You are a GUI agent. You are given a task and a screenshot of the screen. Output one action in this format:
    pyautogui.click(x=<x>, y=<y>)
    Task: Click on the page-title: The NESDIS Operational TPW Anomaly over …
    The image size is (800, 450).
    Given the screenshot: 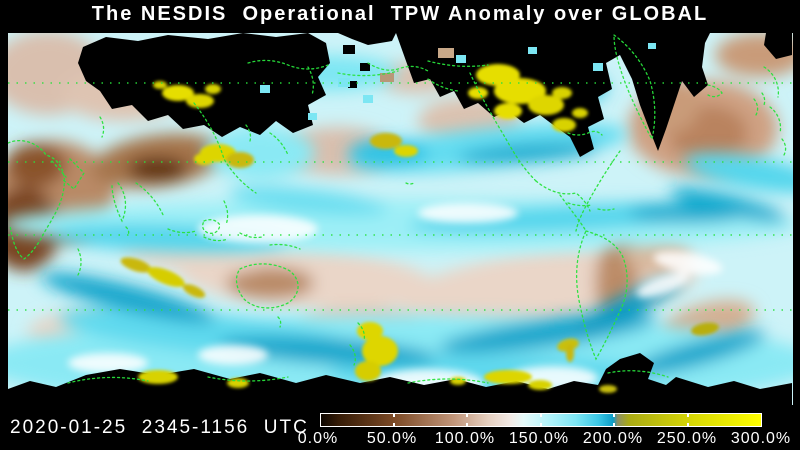 What is the action you would take?
    pyautogui.click(x=400, y=14)
    